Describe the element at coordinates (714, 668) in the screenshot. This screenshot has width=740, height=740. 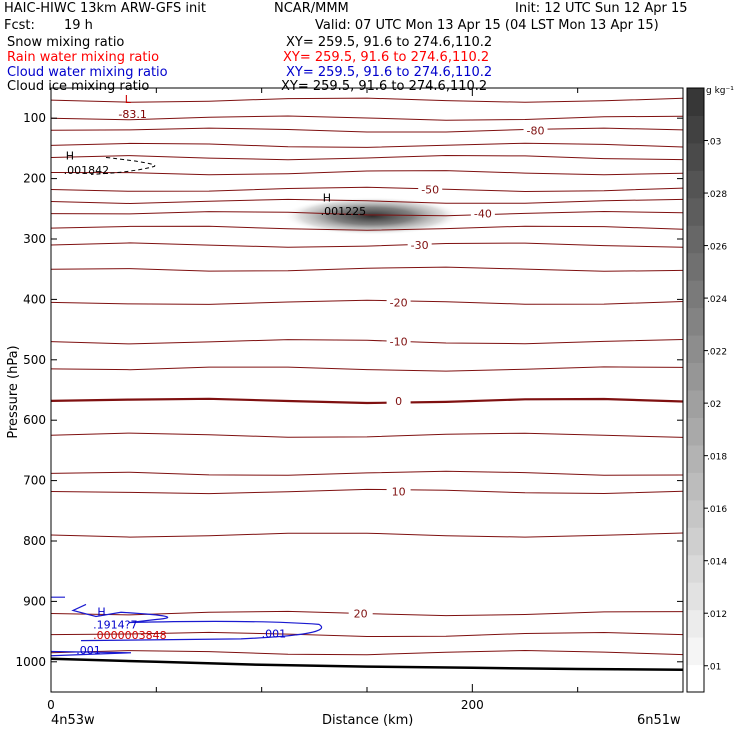
I see `colorbar-tick-label: .01` at that location.